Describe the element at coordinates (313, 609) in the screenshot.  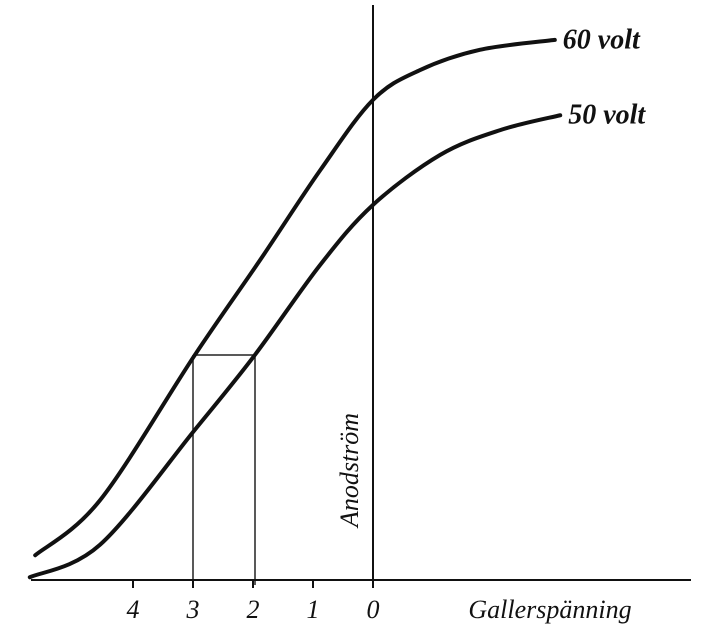
I see `x-tick-label: 1` at that location.